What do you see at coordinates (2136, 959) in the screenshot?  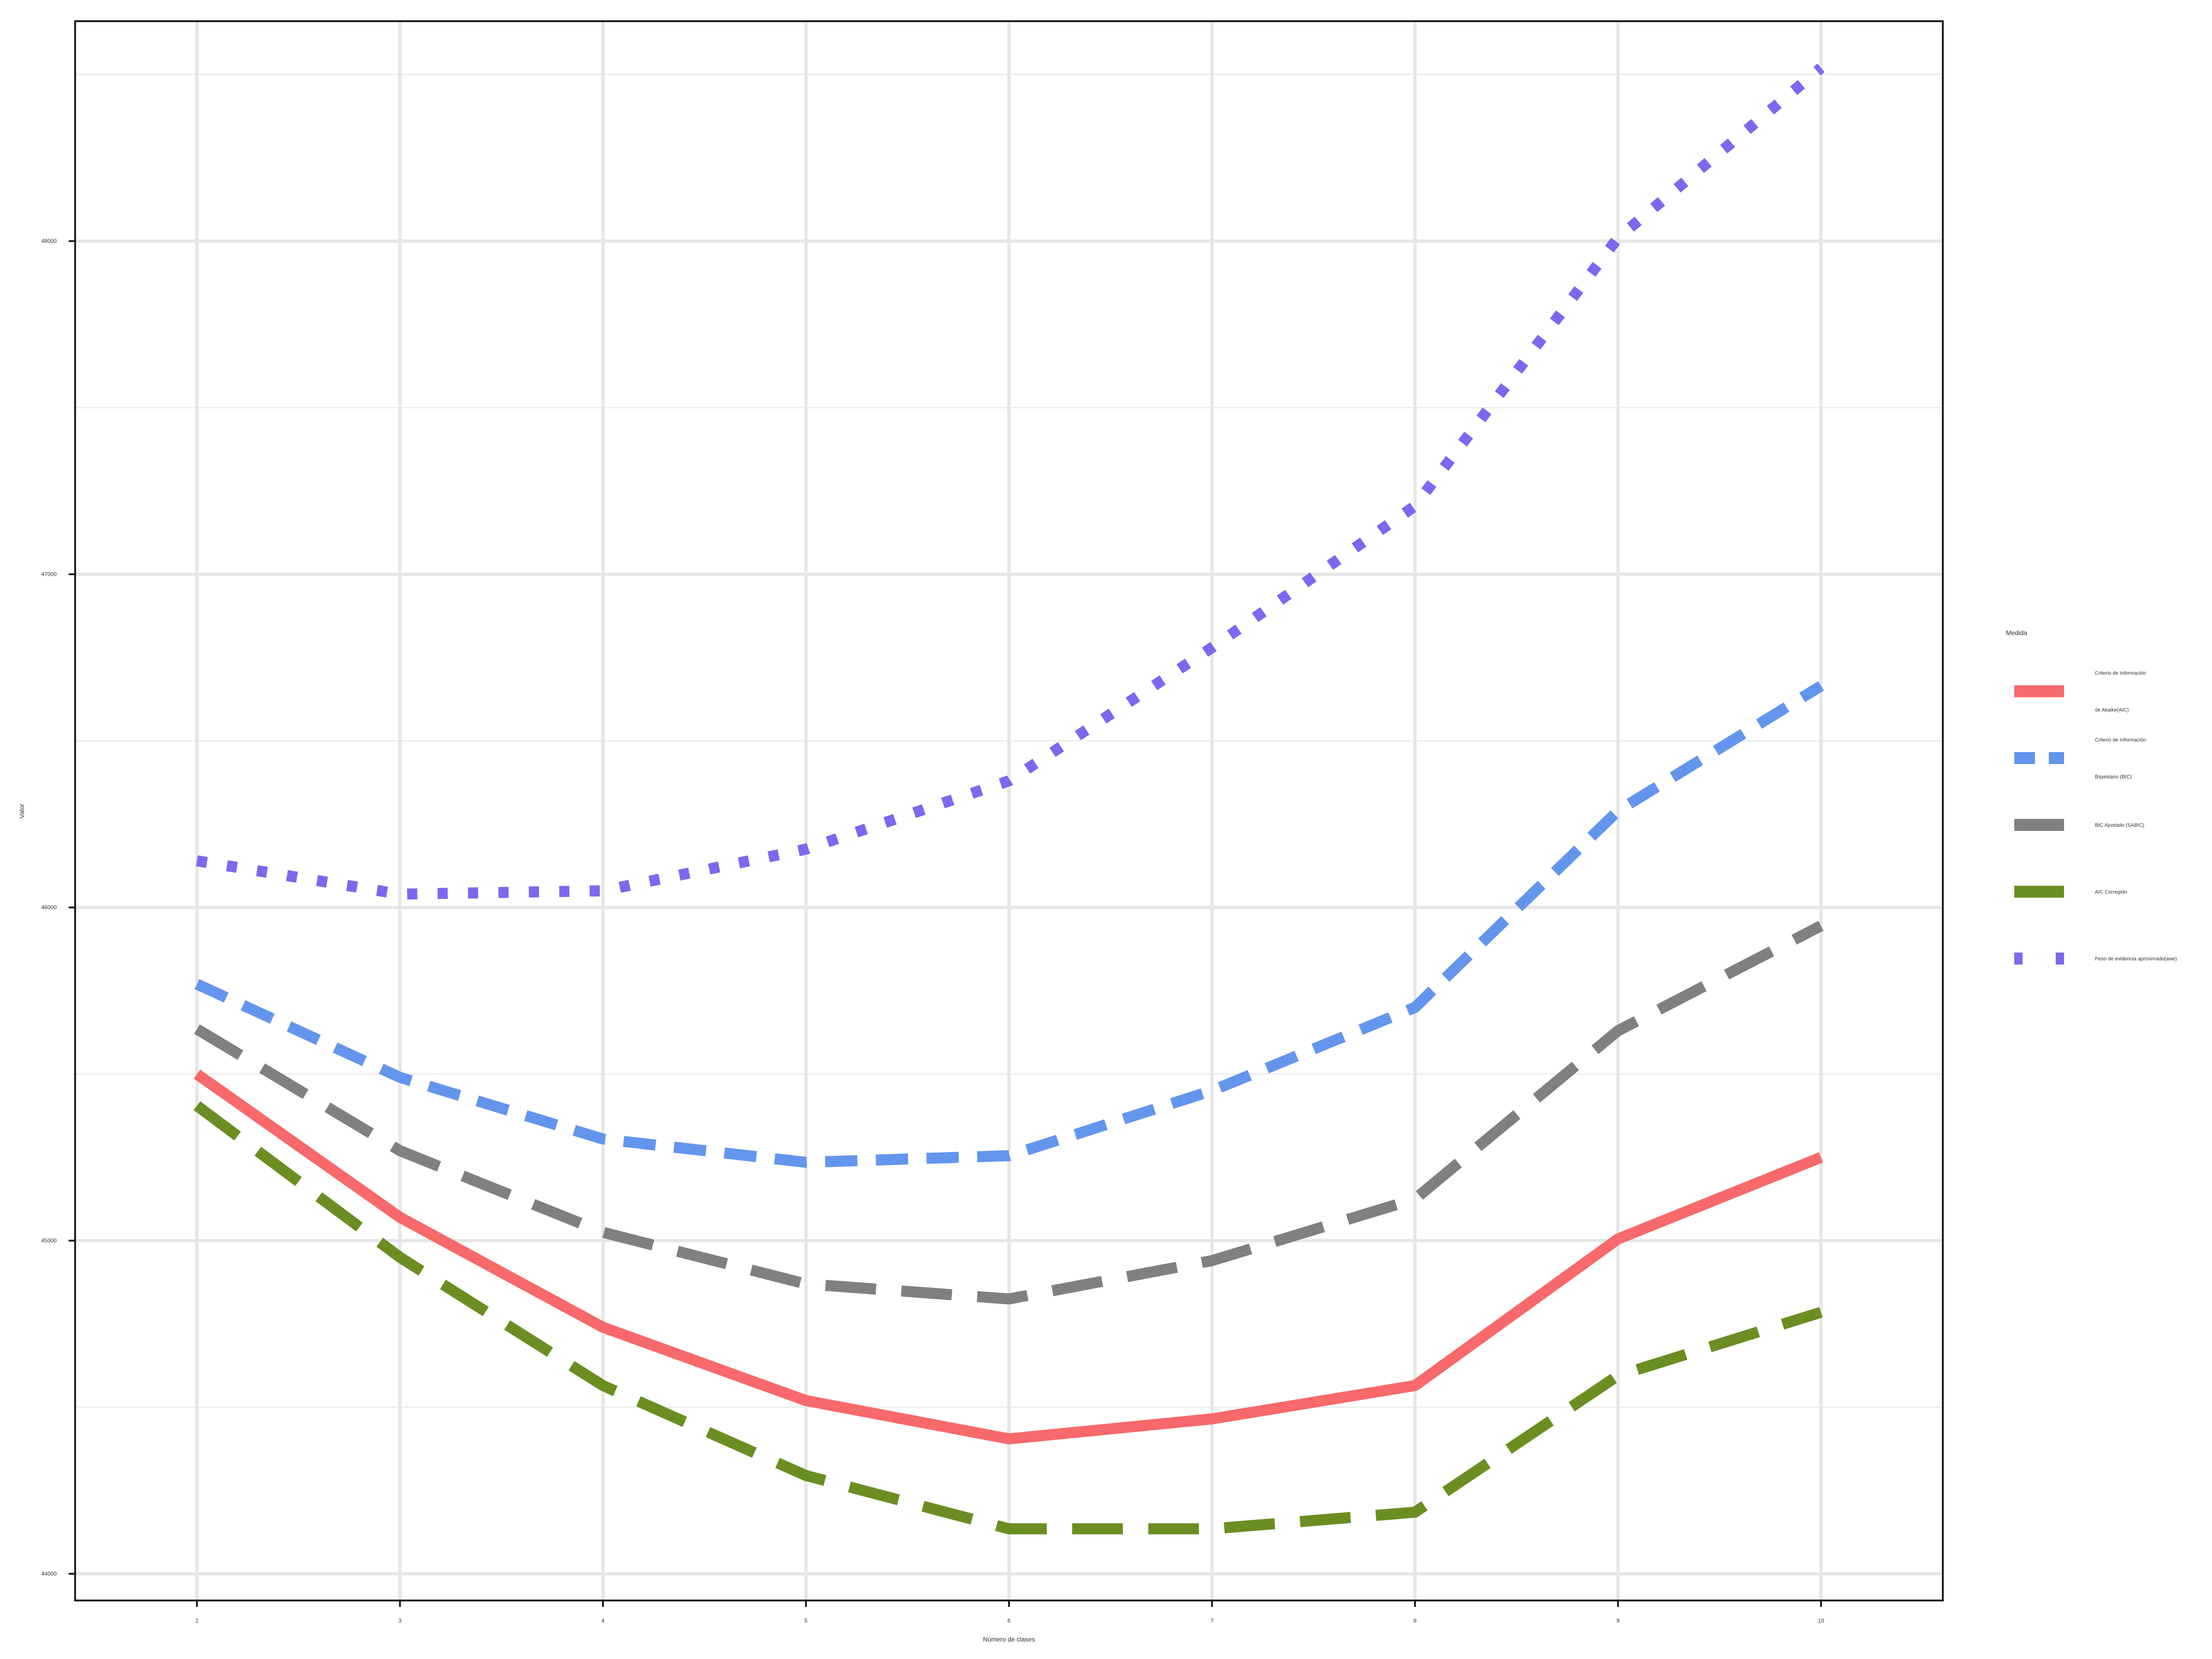 I see `legend-label: Peso de evidencia aproximado(awe)` at bounding box center [2136, 959].